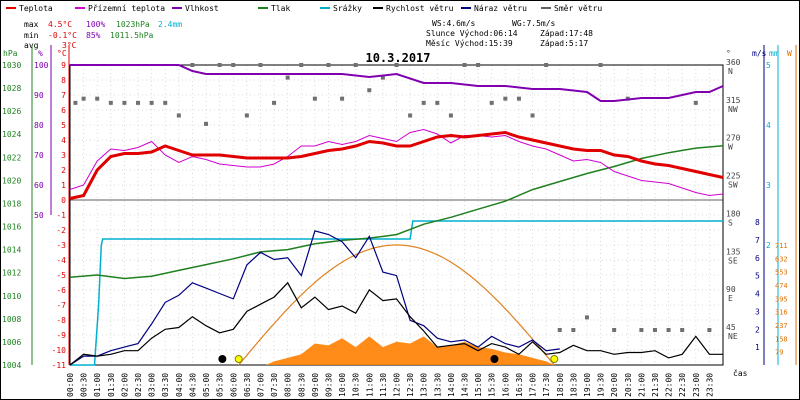  What do you see at coordinates (757, 258) in the screenshot?
I see `wind-tick-label: 6` at bounding box center [757, 258].